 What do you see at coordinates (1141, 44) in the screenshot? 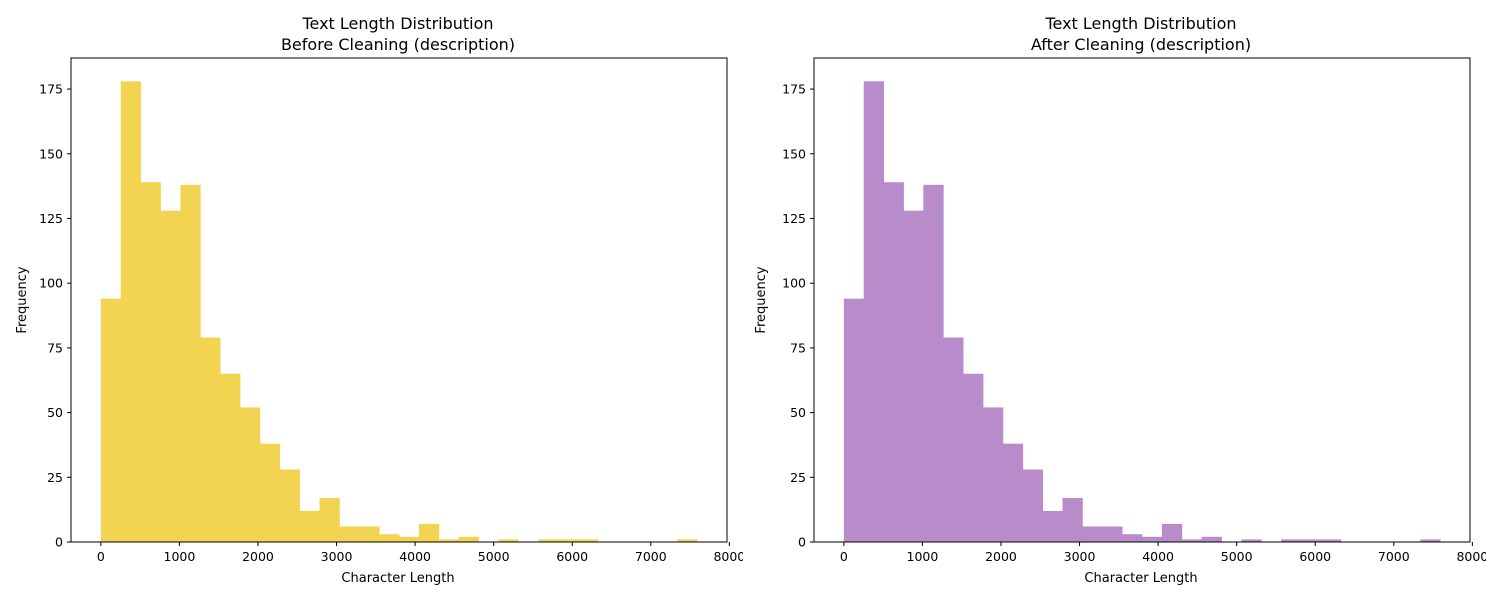
I see `chart-title-line2: After Cleaning (description)` at bounding box center [1141, 44].